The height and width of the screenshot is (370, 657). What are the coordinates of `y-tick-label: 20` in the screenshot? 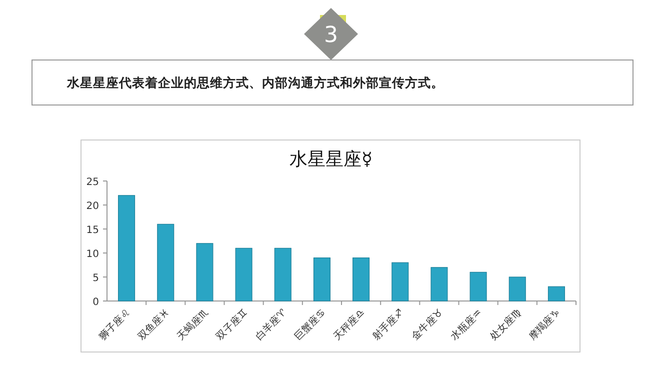 It's located at (92, 206).